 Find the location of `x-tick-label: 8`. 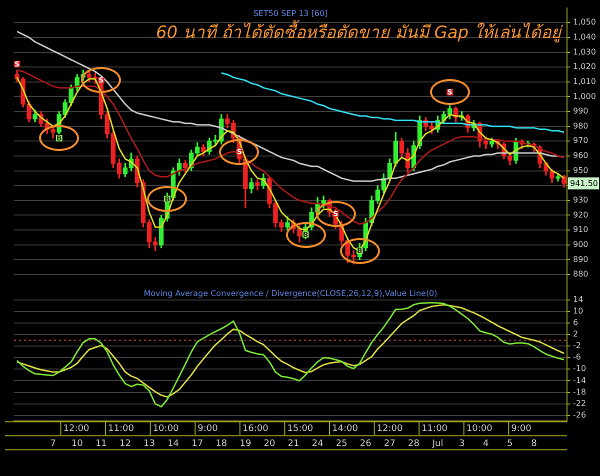

x-tick-label: 8 is located at coordinates (534, 443).